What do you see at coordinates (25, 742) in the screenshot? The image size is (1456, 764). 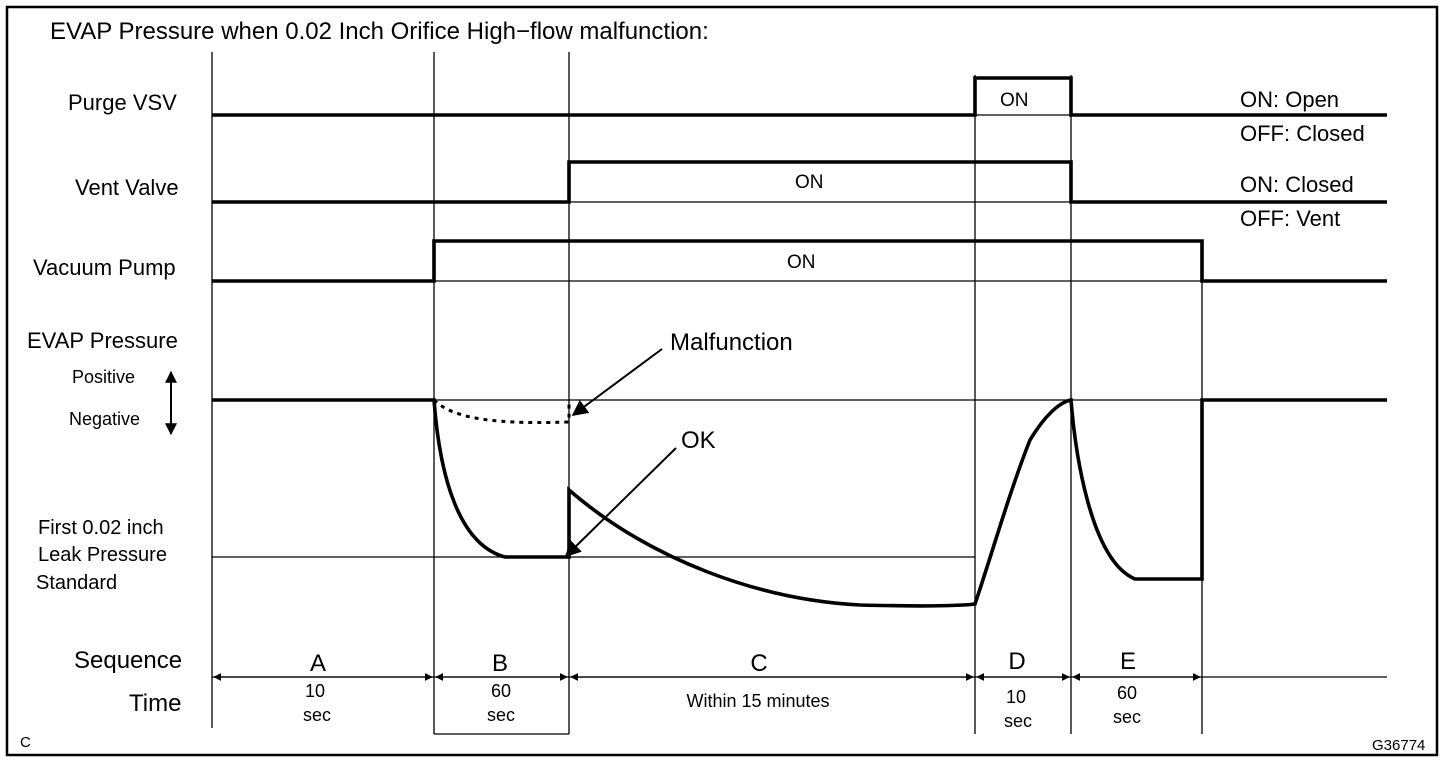 I see `corner-letter: C` at bounding box center [25, 742].